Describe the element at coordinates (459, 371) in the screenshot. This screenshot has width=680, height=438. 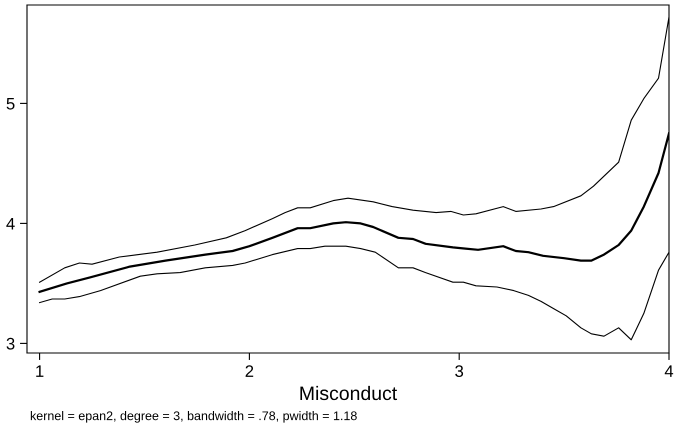
I see `x-tick-label: 3` at that location.